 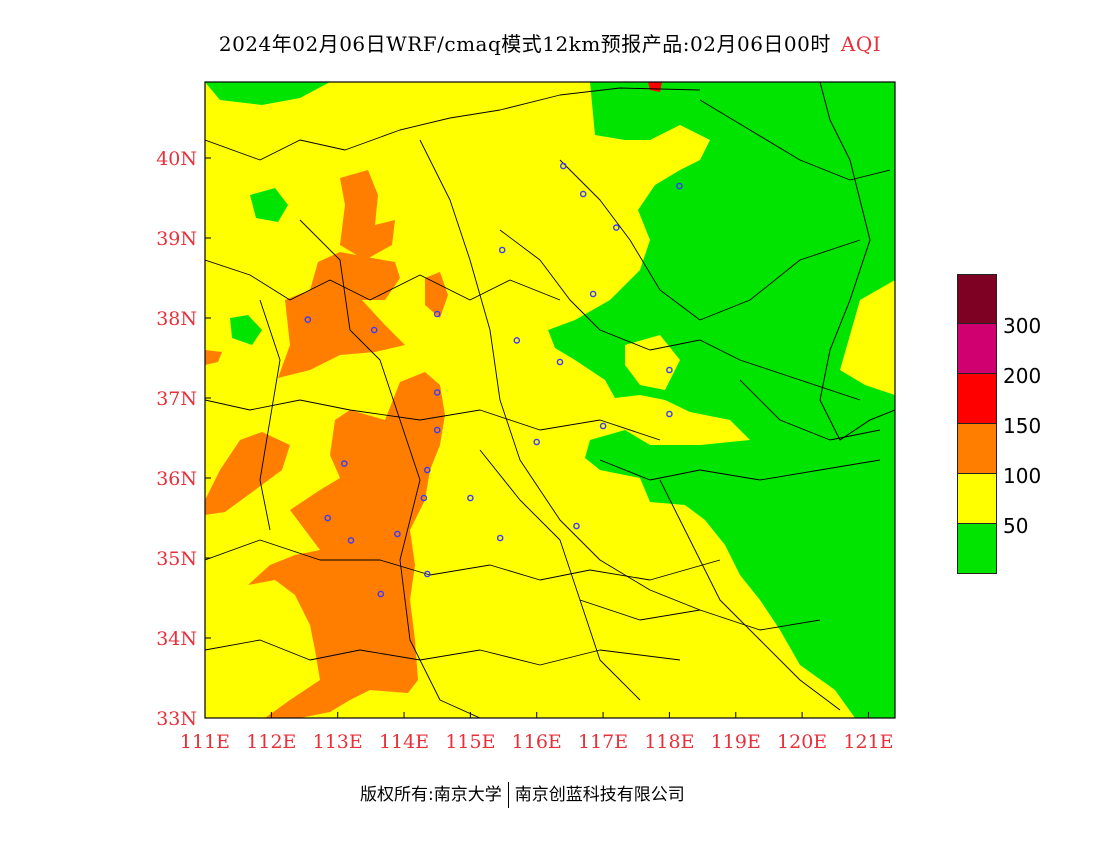 What do you see at coordinates (977, 349) in the screenshot?
I see `legend-swatch-very-unhealthy` at bounding box center [977, 349].